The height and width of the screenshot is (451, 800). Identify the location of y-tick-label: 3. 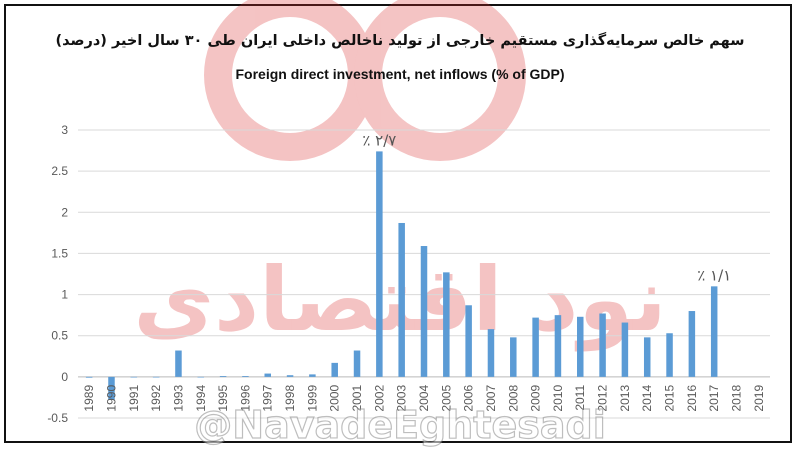
(64, 130).